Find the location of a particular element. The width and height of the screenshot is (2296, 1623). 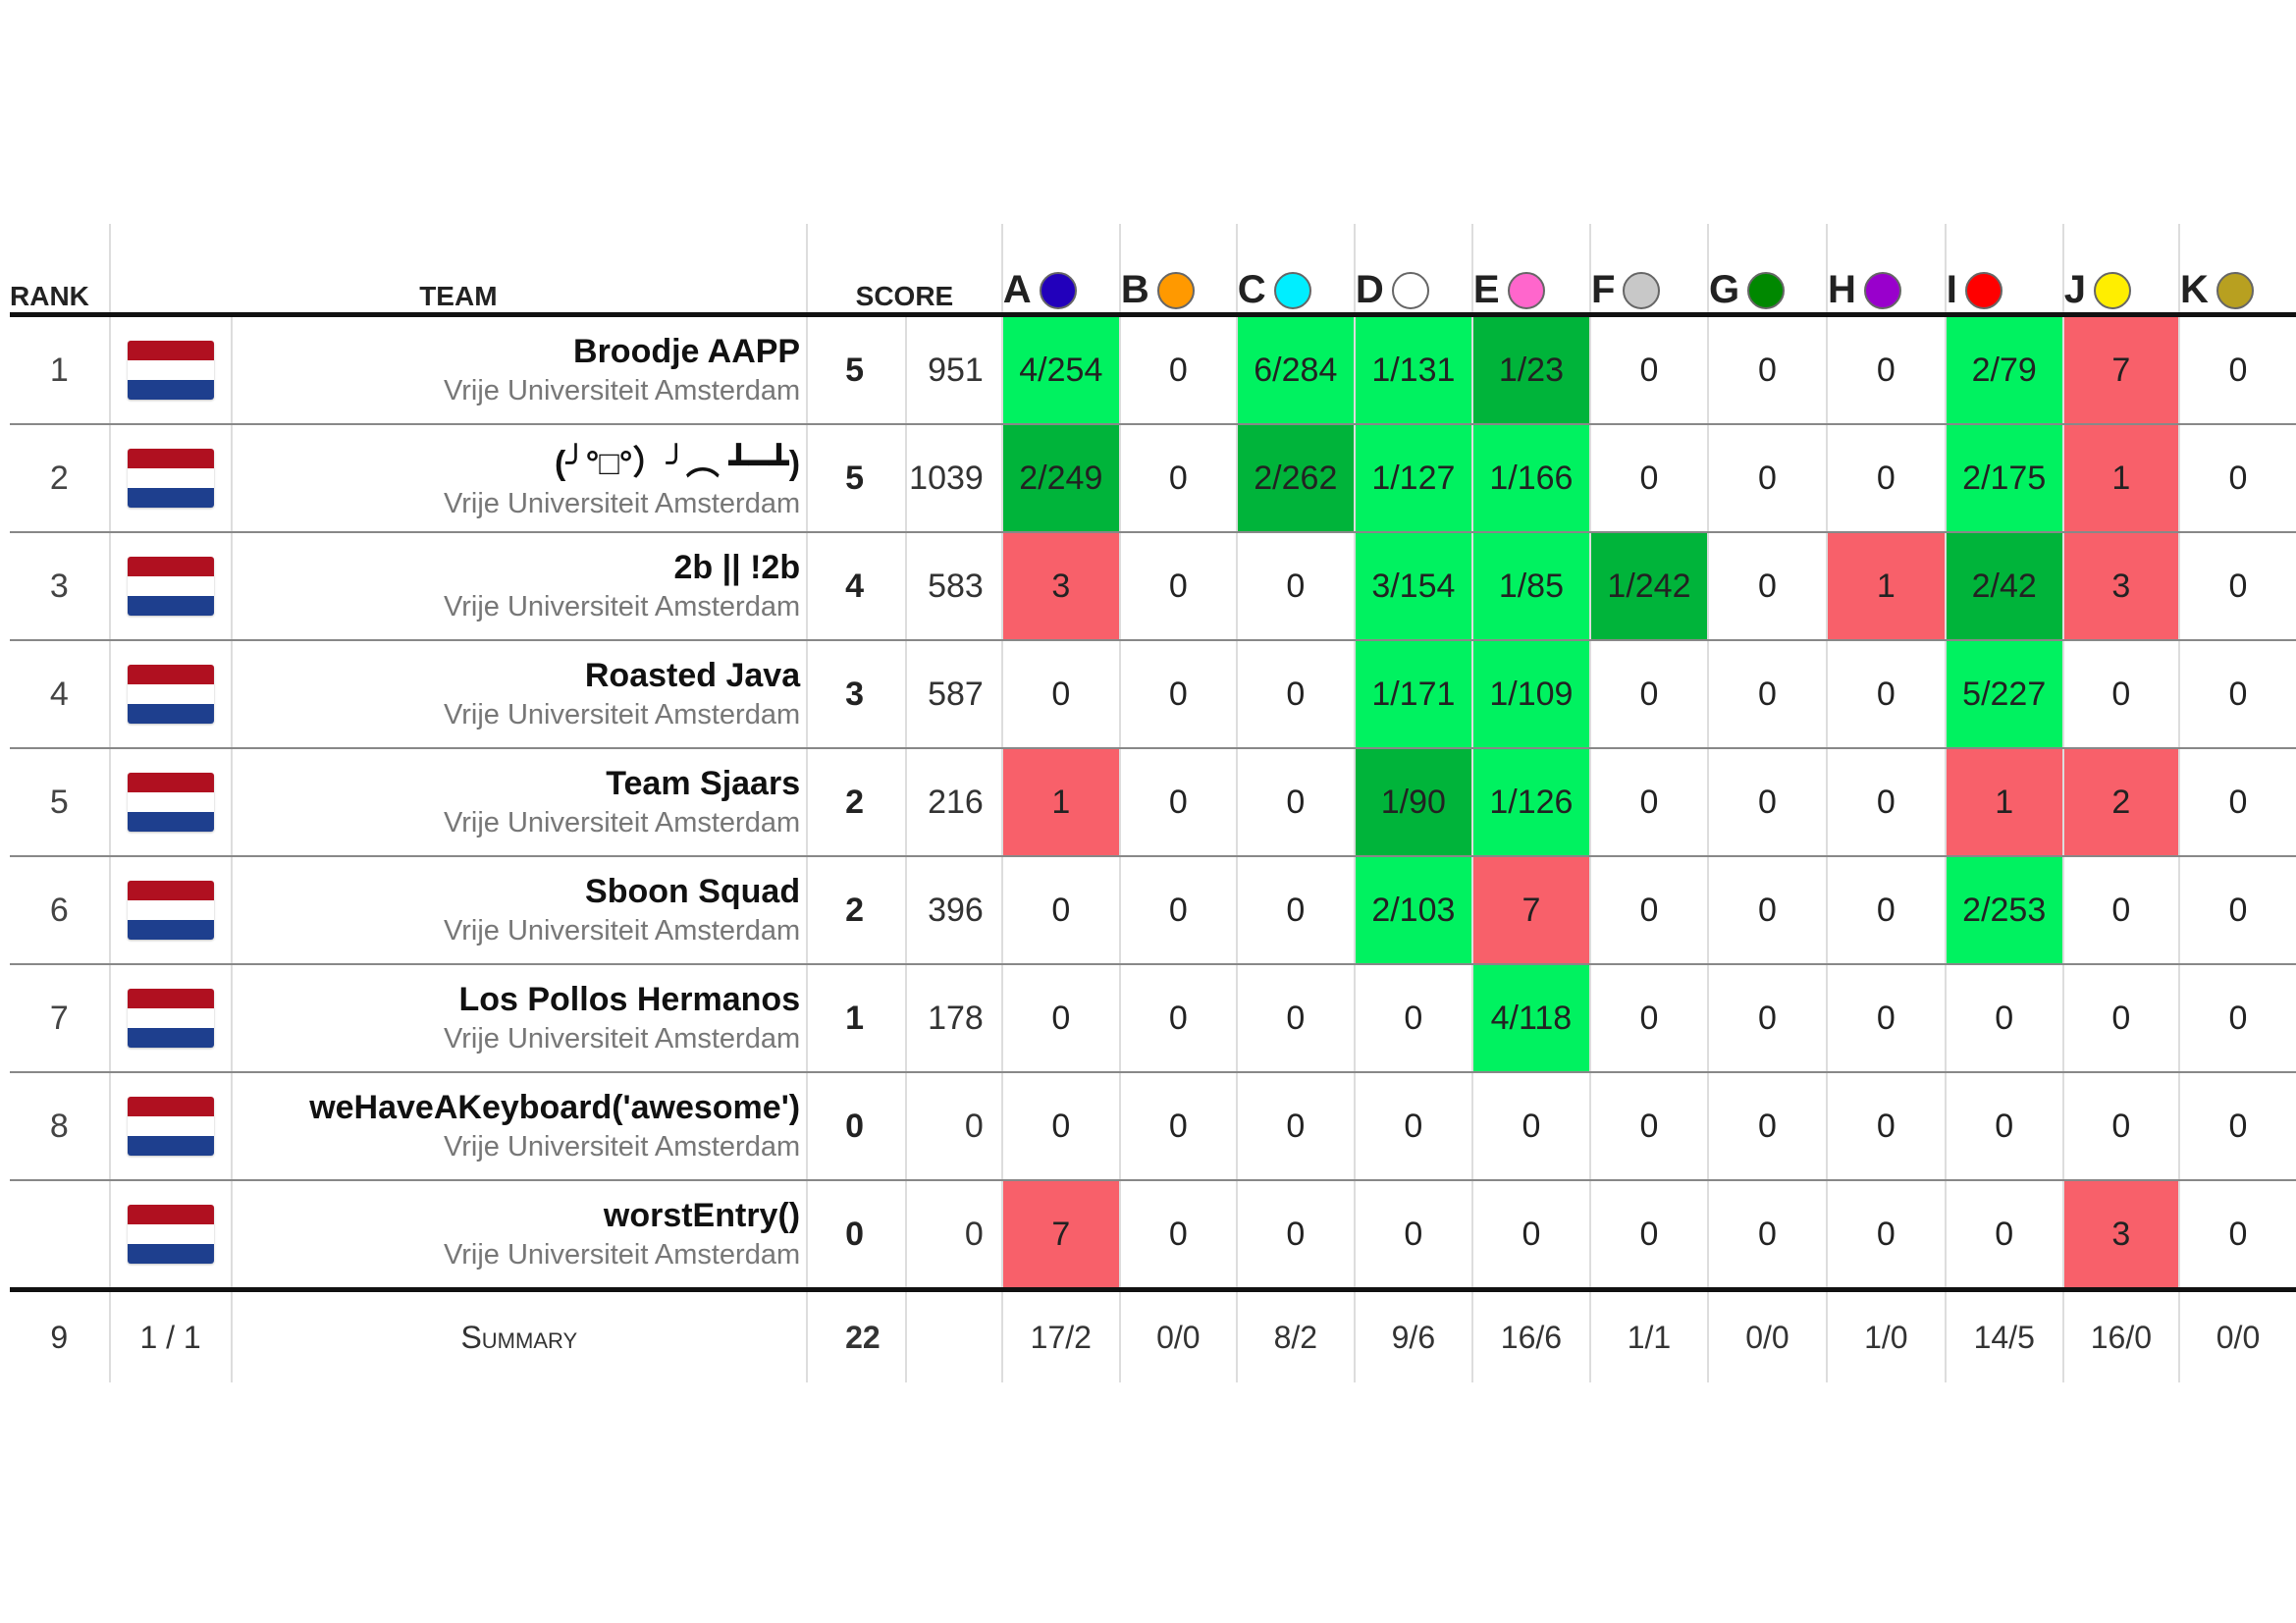

problem-cell-j: 3 is located at coordinates (2120, 1235).